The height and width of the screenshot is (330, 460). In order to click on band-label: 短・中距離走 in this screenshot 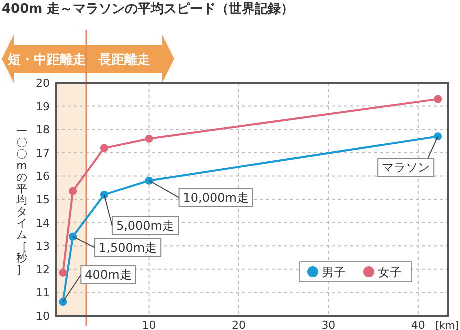, I will do `click(46, 60)`.